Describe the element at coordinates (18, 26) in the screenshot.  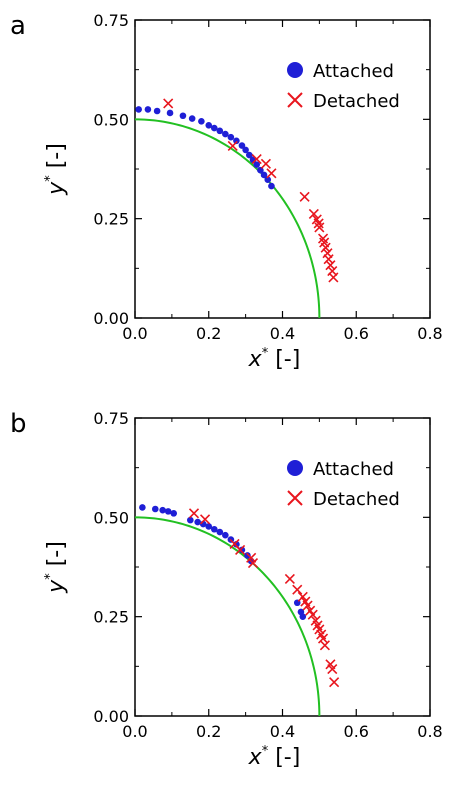
I see `panel-label: a` at that location.